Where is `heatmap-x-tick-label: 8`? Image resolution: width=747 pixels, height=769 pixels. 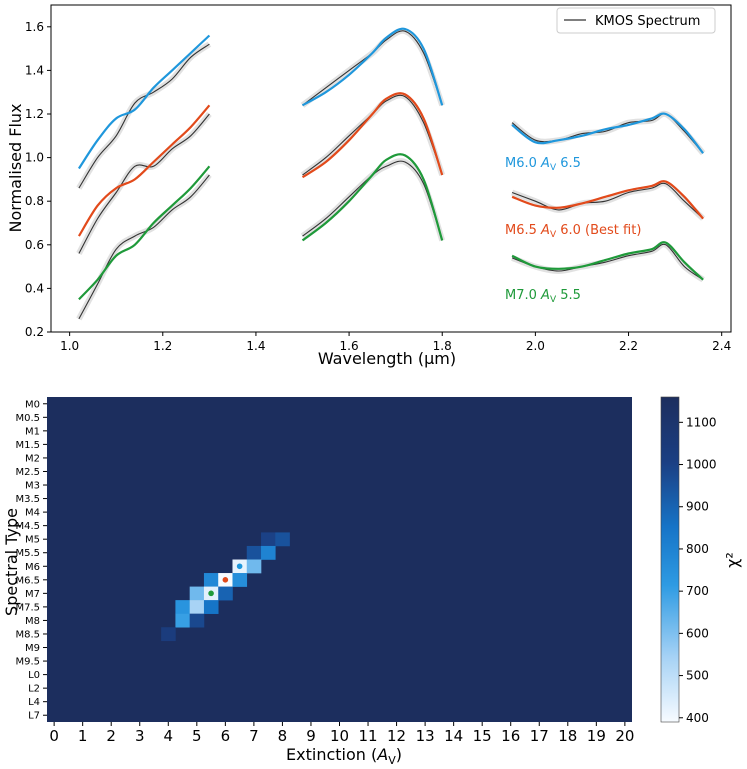
heatmap-x-tick-label: 8 is located at coordinates (283, 736).